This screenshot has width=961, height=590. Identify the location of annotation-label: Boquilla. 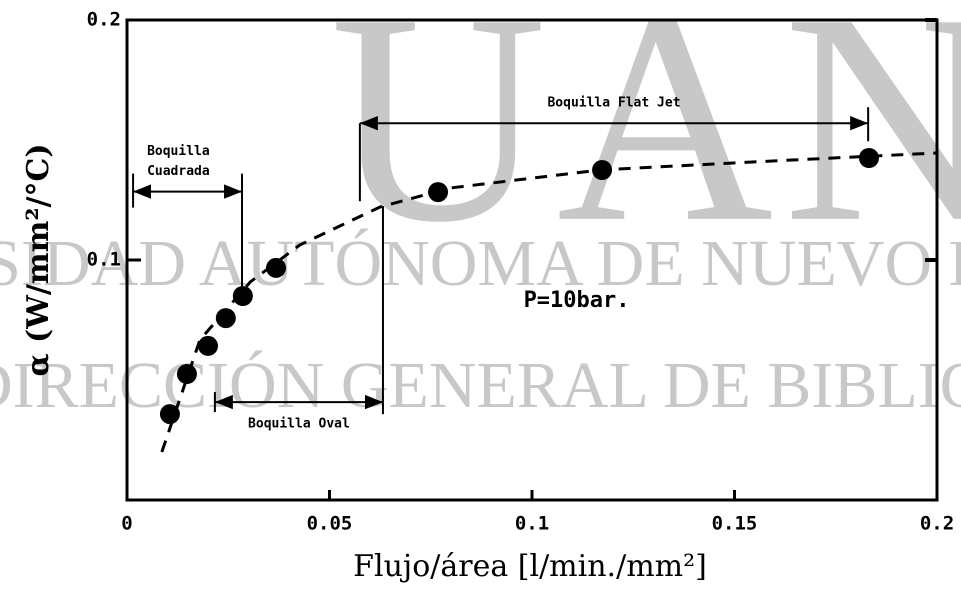
(178, 151).